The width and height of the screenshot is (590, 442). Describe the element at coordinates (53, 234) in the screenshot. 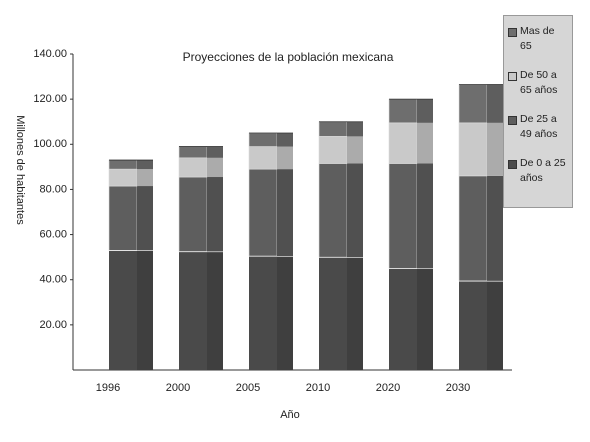

I see `y-tick-label: 60.00` at that location.